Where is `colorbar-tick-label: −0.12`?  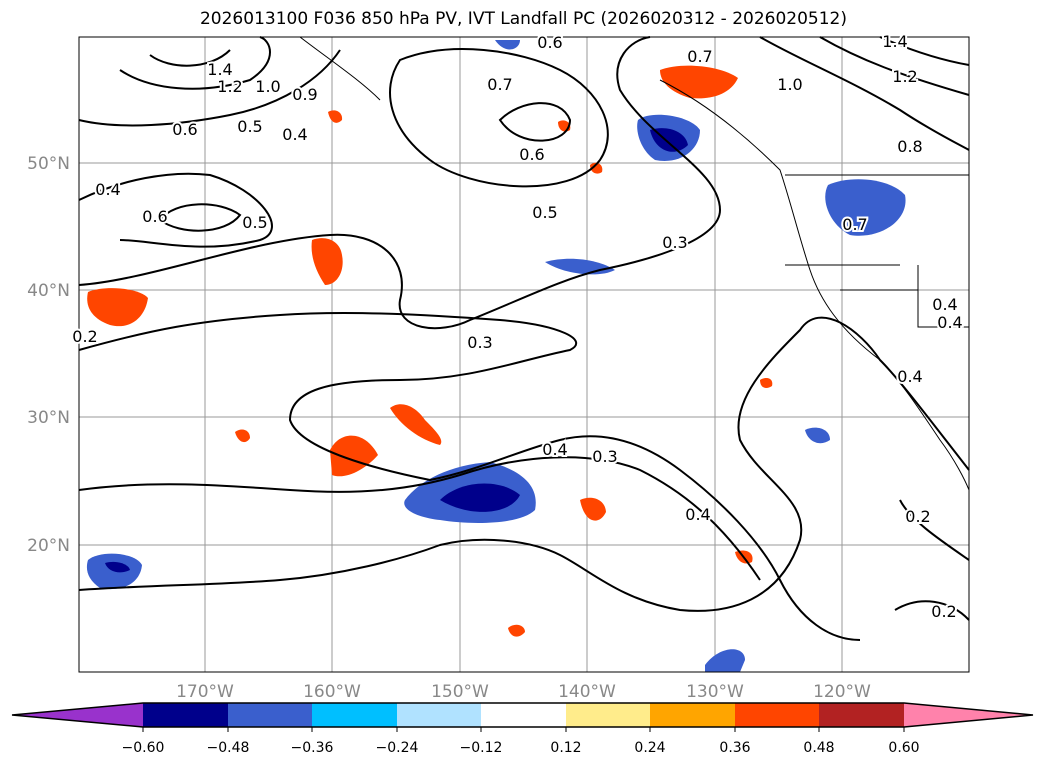
colorbar-tick-label: −0.12 is located at coordinates (481, 748).